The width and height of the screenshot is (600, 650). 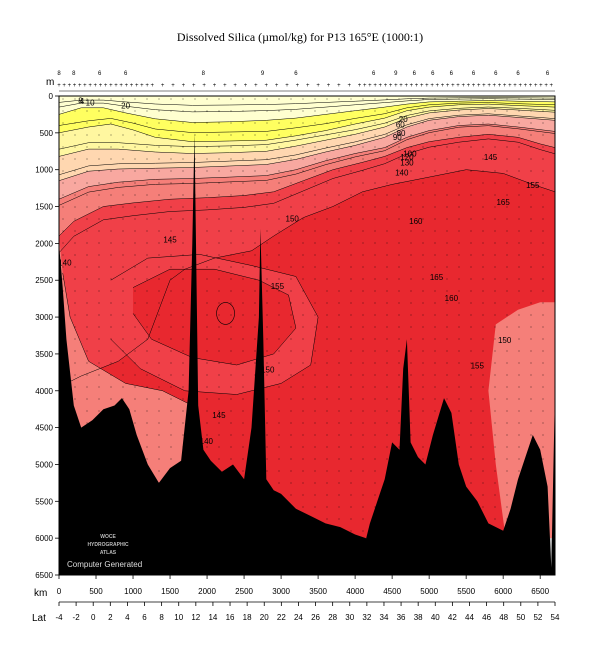 What do you see at coordinates (144, 617) in the screenshot?
I see `lat-tick-label: 6` at bounding box center [144, 617].